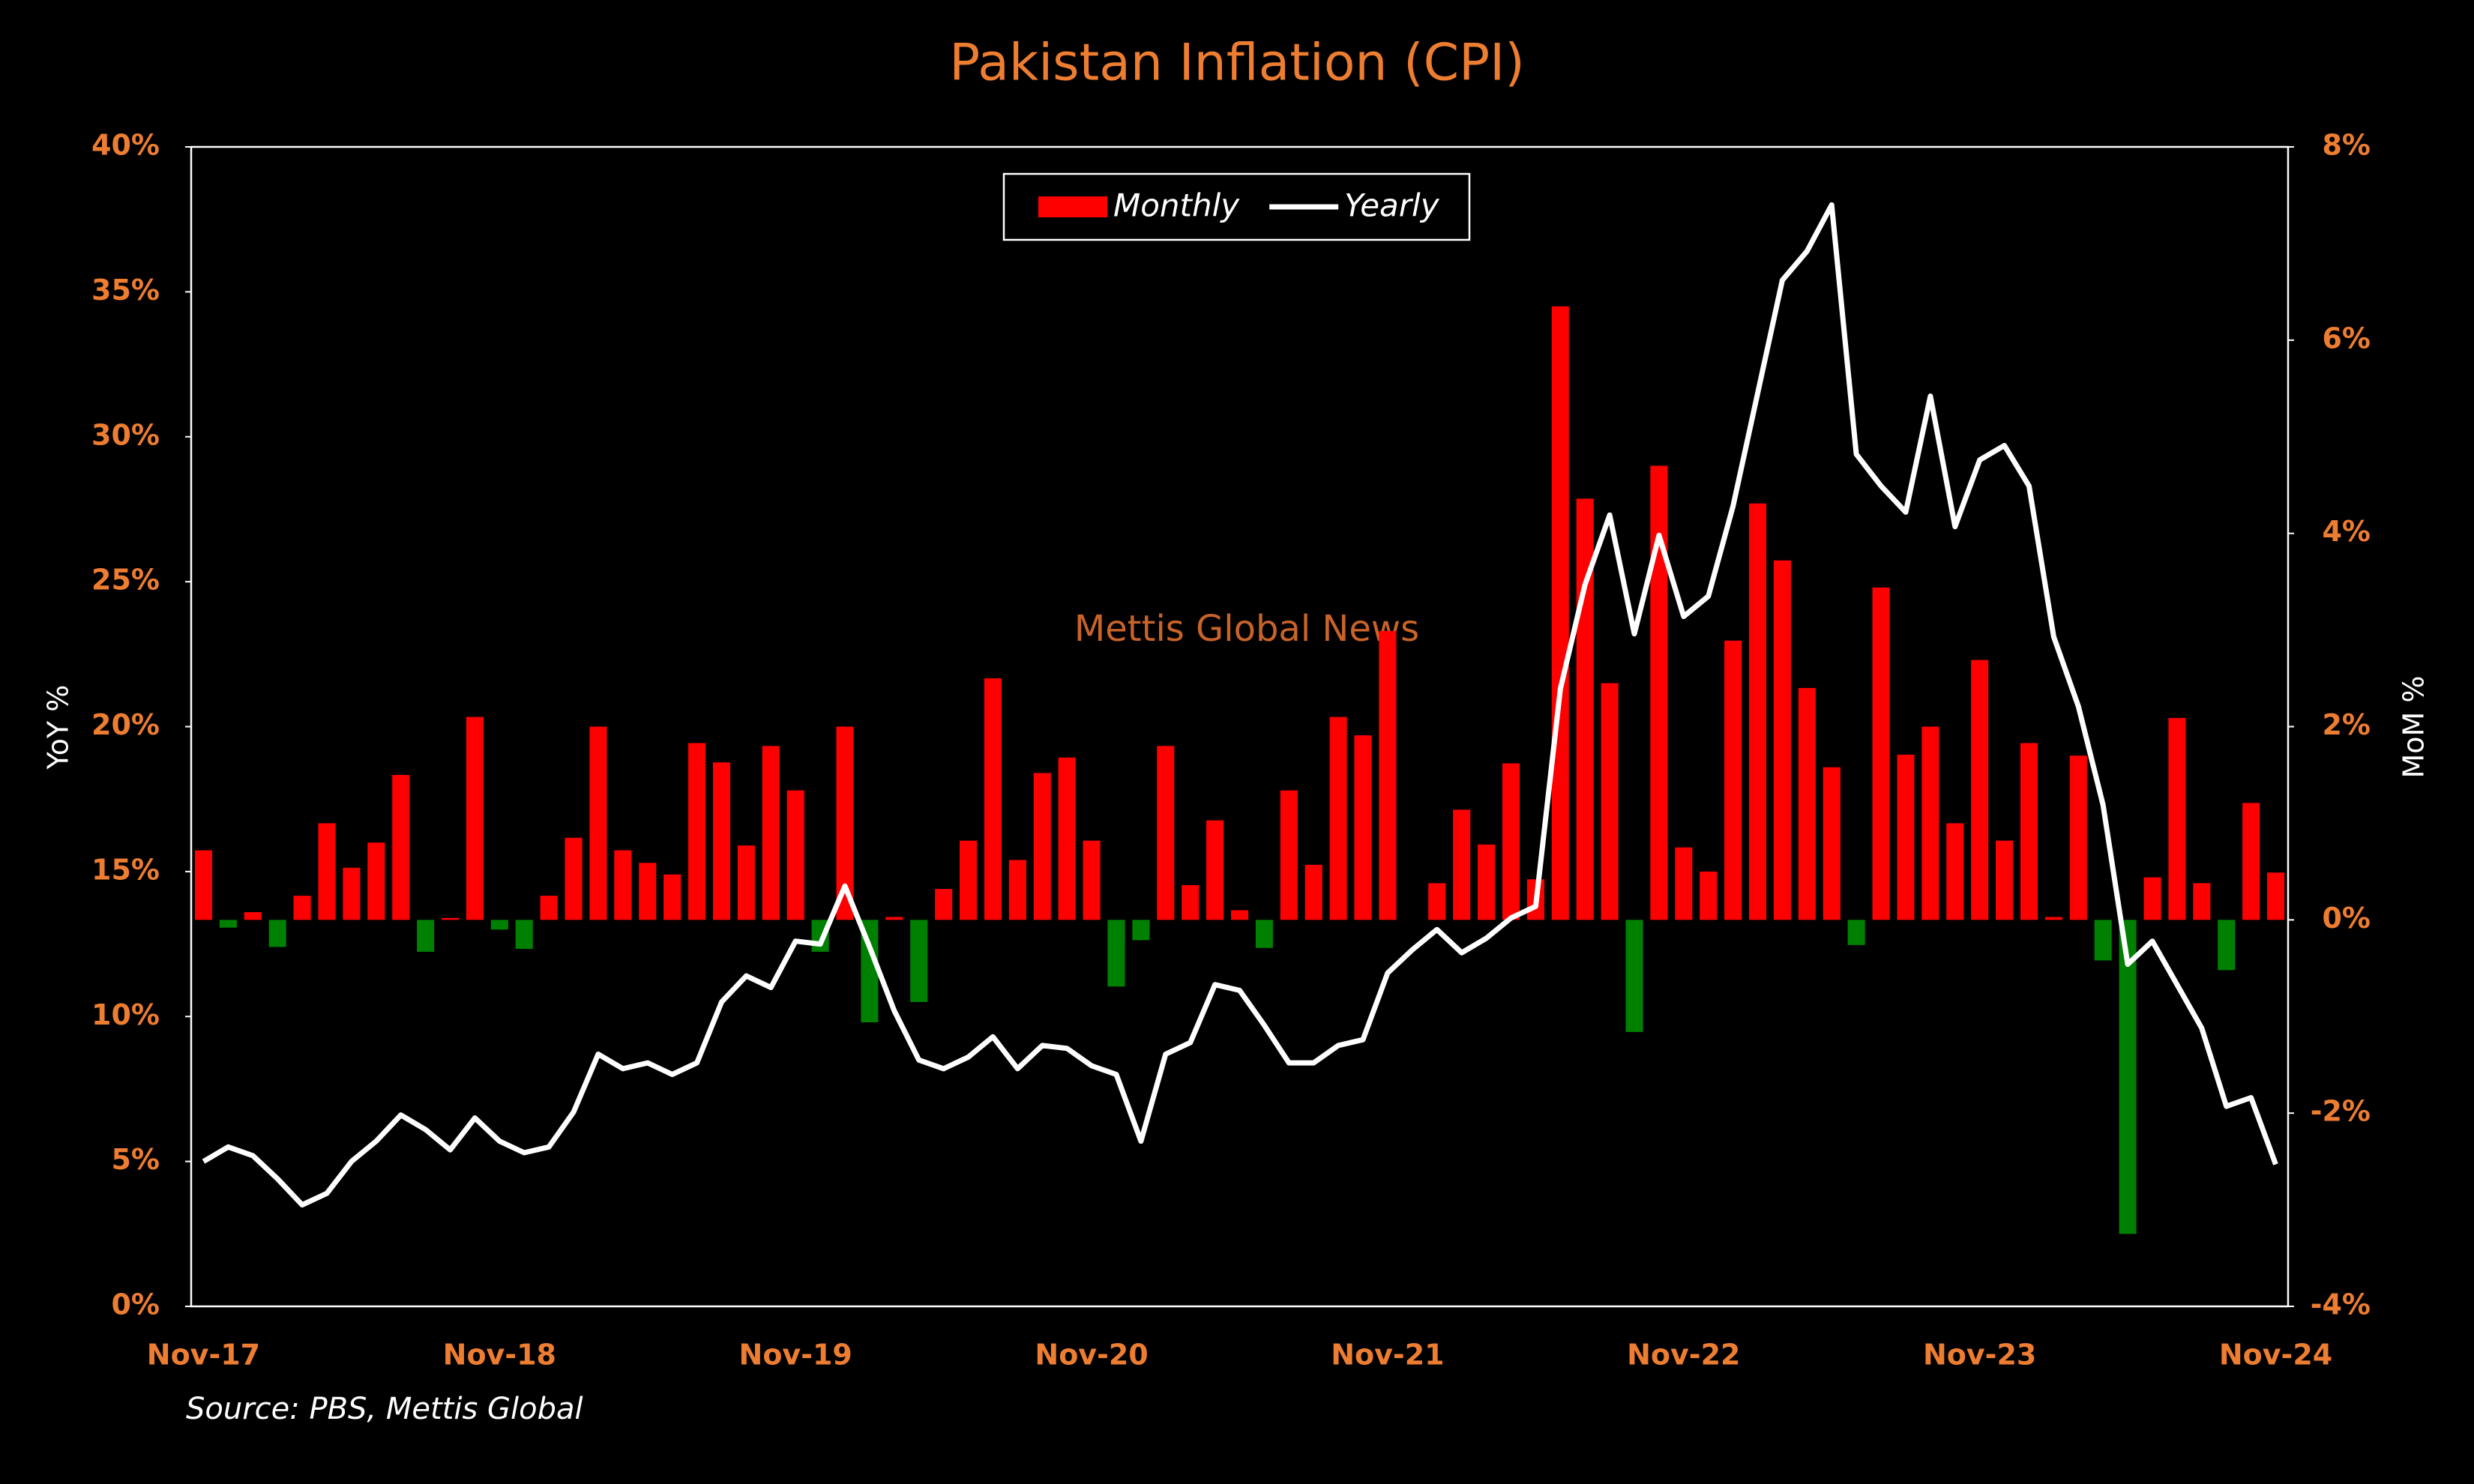 This screenshot has height=1484, width=2474. Describe the element at coordinates (126, 581) in the screenshot. I see `y-tick-label: 25%` at that location.